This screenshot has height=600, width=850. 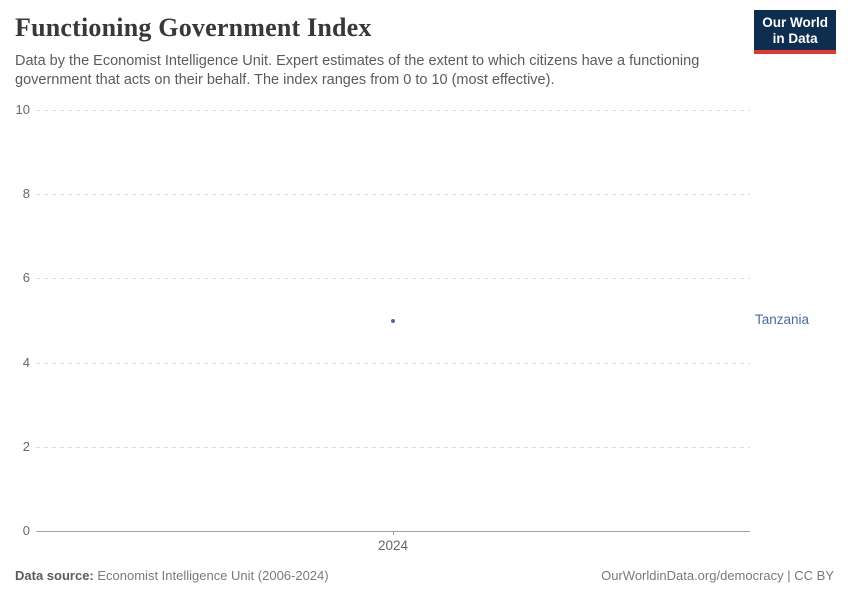 I want to click on y-tick-label-4: 4, so click(x=26, y=362).